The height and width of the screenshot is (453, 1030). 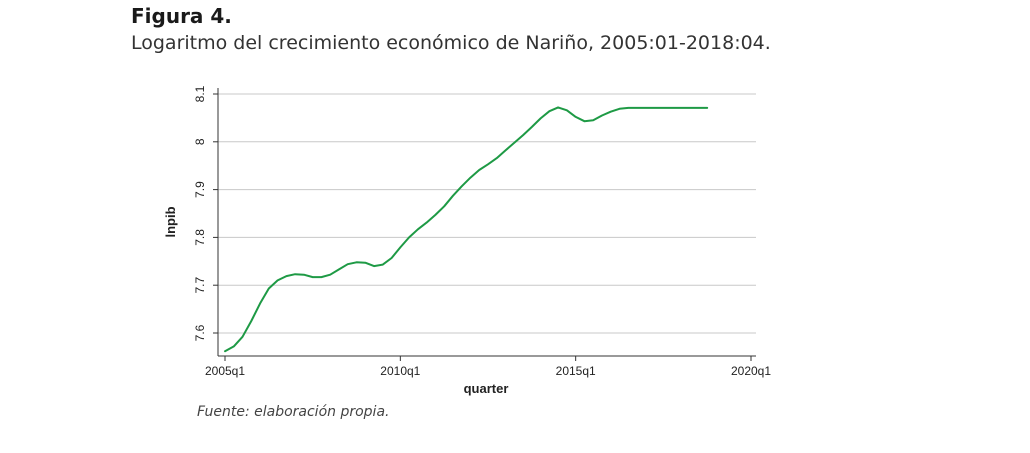 What do you see at coordinates (225, 371) in the screenshot?
I see `x-tick-label: 2005q1` at bounding box center [225, 371].